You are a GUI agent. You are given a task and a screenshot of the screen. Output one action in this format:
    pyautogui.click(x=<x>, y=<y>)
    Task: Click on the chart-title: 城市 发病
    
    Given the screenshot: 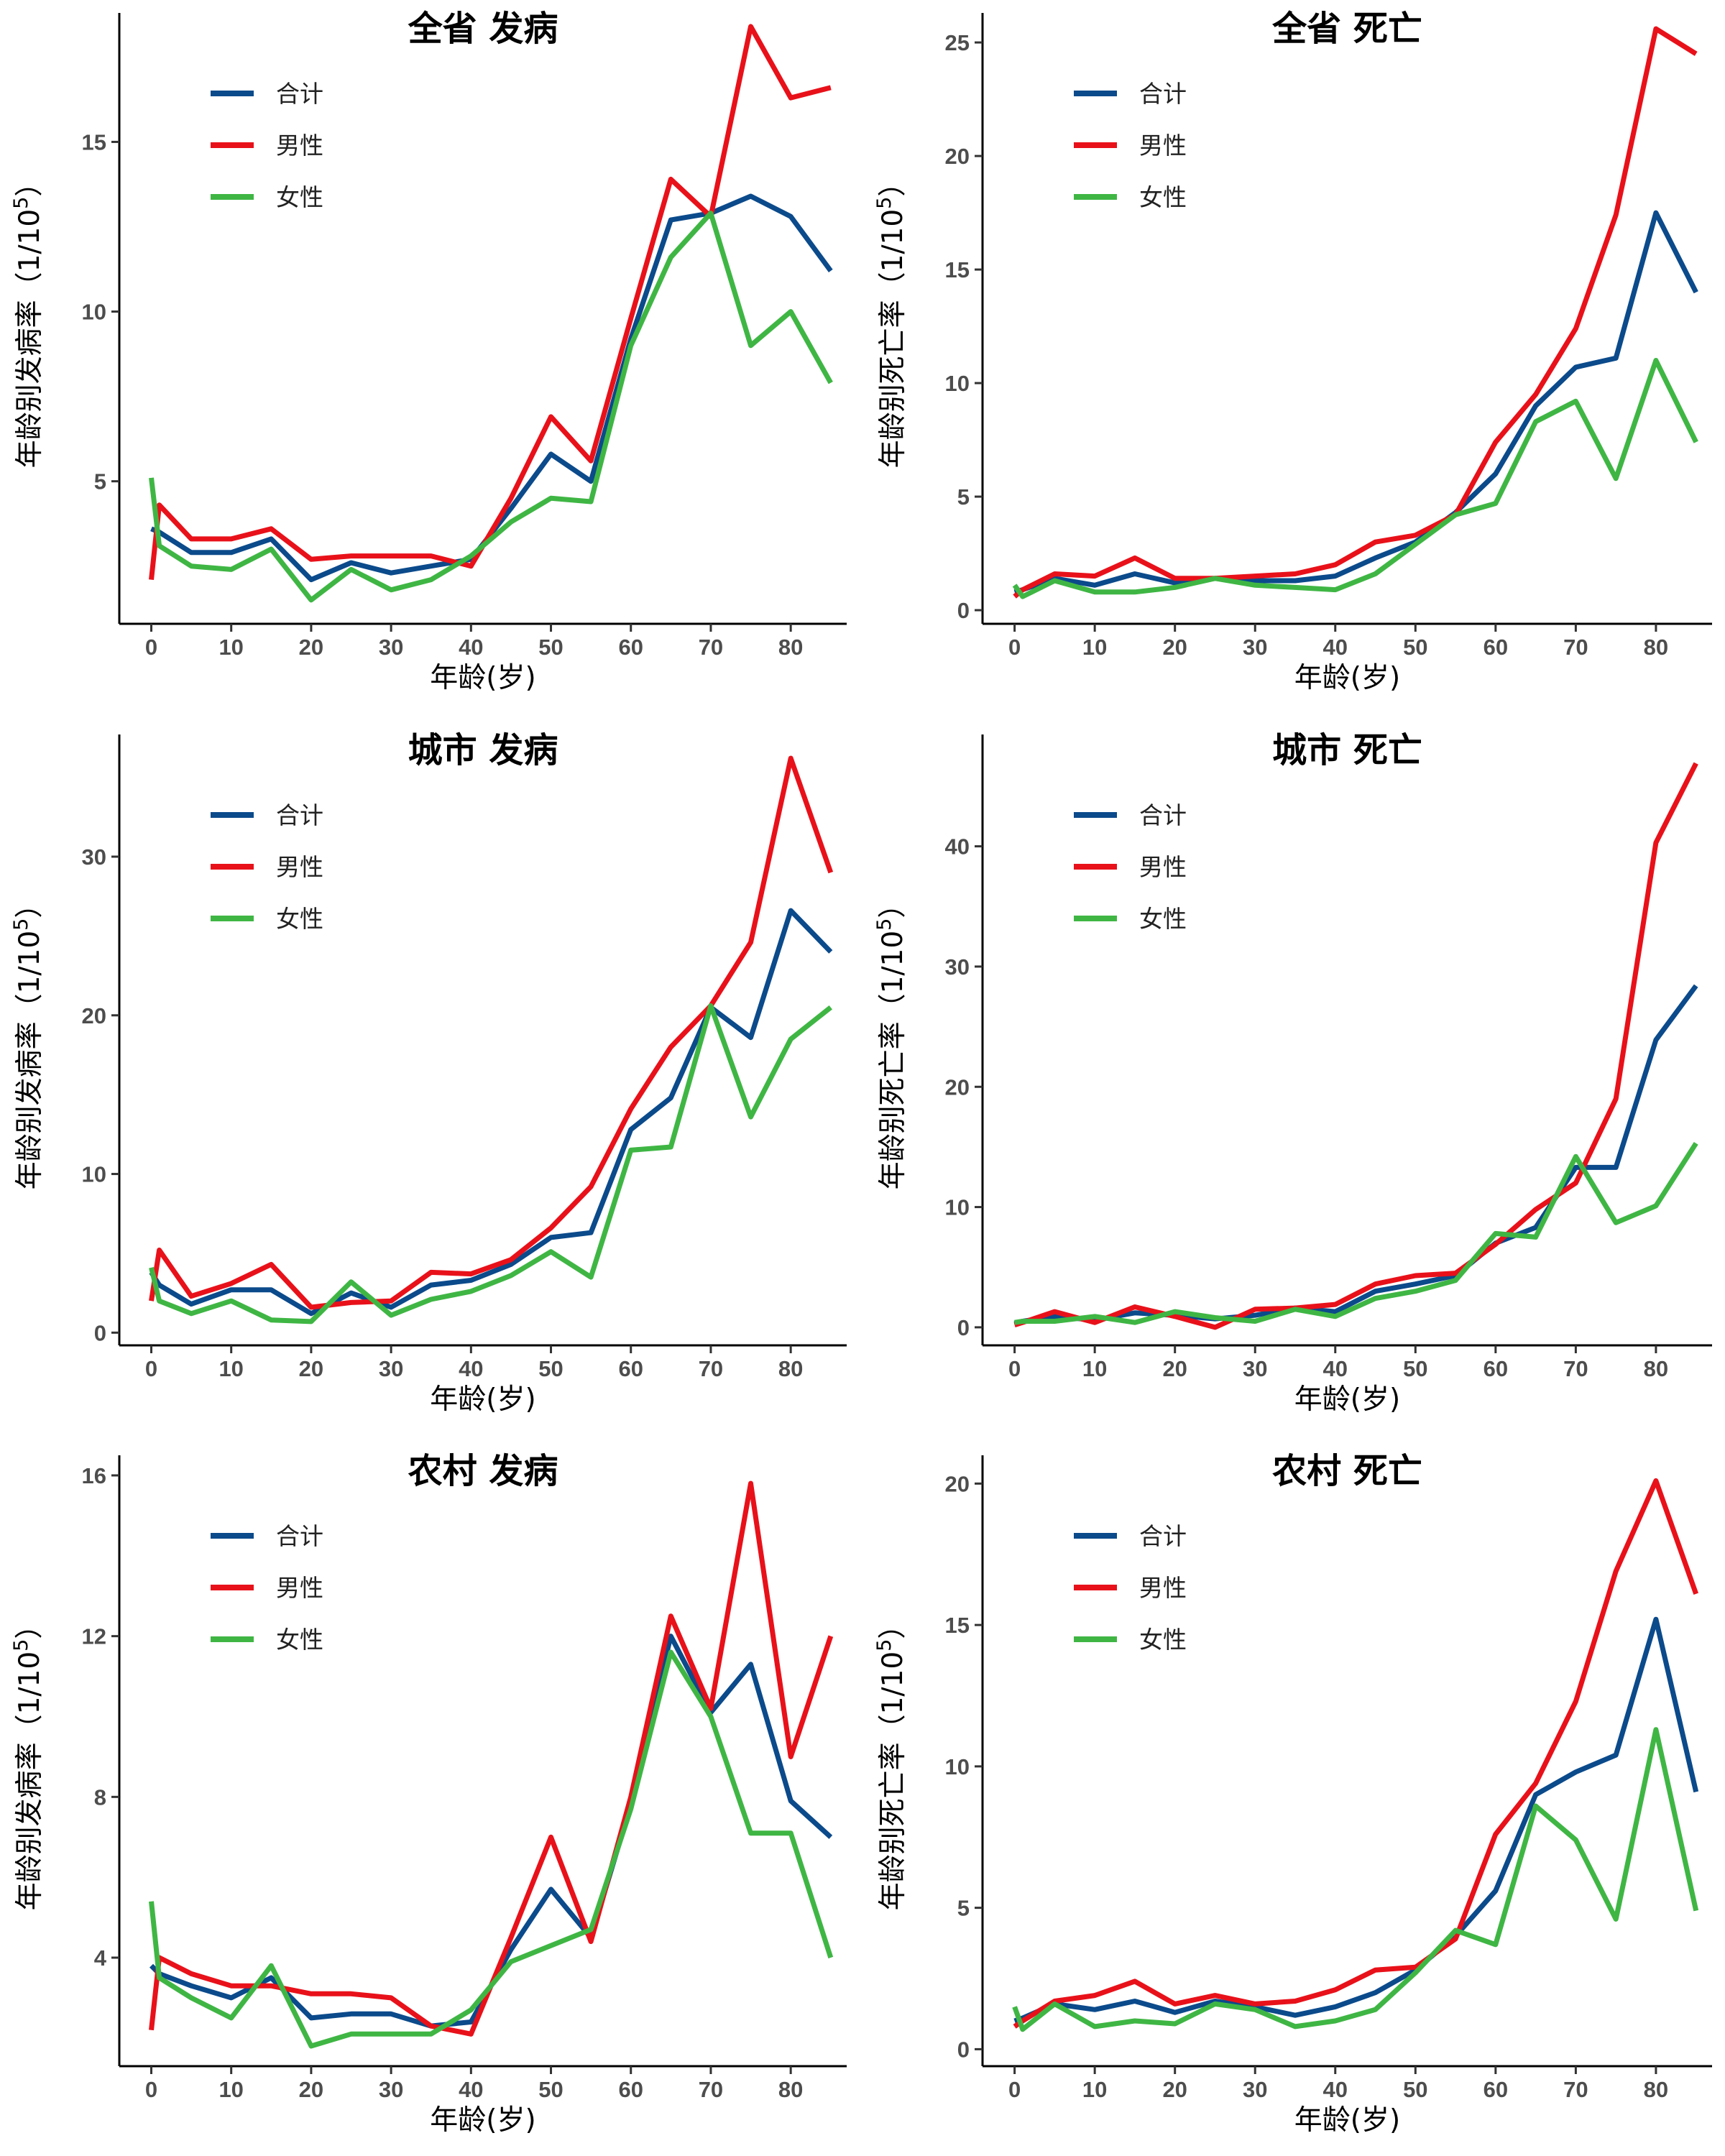 What is the action you would take?
    pyautogui.click(x=483, y=750)
    